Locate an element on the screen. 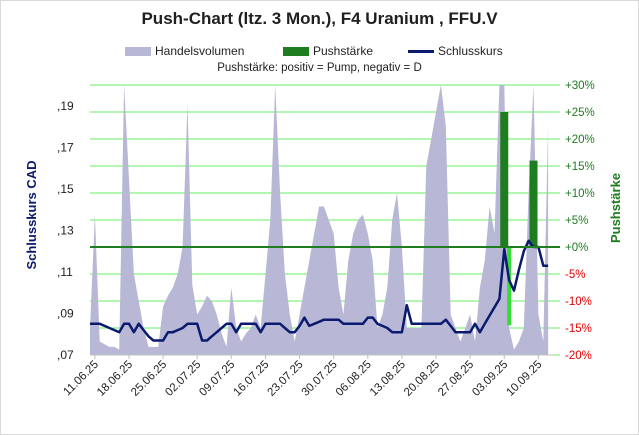 The height and width of the screenshot is (435, 639). legend-label-close: Schlusskurs is located at coordinates (470, 51).